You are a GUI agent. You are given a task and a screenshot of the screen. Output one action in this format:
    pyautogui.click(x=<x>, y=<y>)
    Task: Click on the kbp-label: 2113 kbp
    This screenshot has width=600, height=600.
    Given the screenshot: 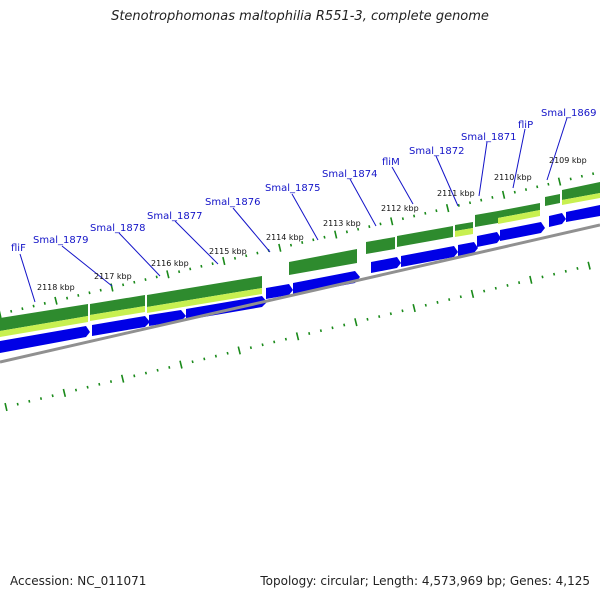 What is the action you would take?
    pyautogui.click(x=342, y=223)
    